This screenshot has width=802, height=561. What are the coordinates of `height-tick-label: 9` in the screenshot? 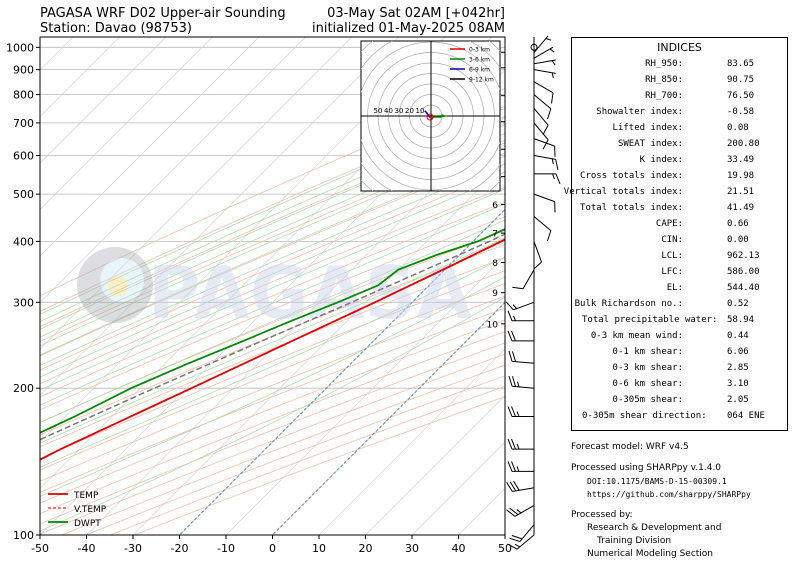 It's located at (495, 294).